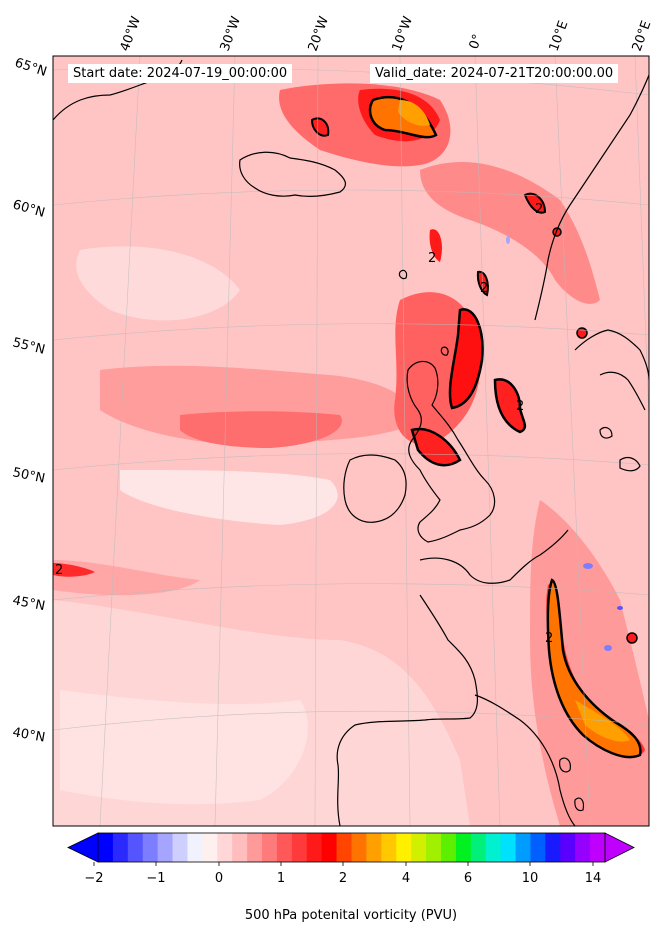  I want to click on colorbar, so click(351, 847).